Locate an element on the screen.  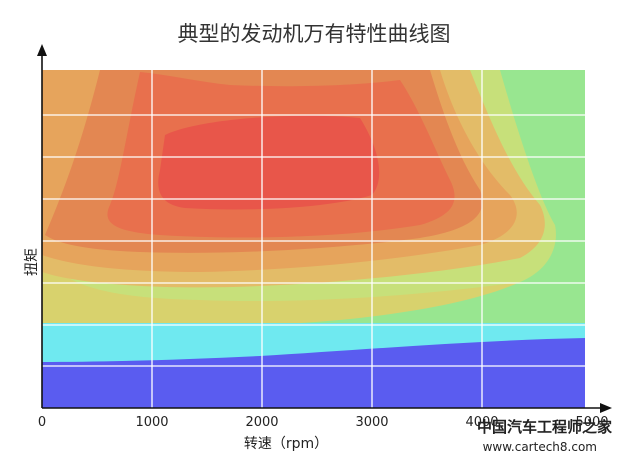
y-axis-label: 扭矩 is located at coordinates (32, 262).